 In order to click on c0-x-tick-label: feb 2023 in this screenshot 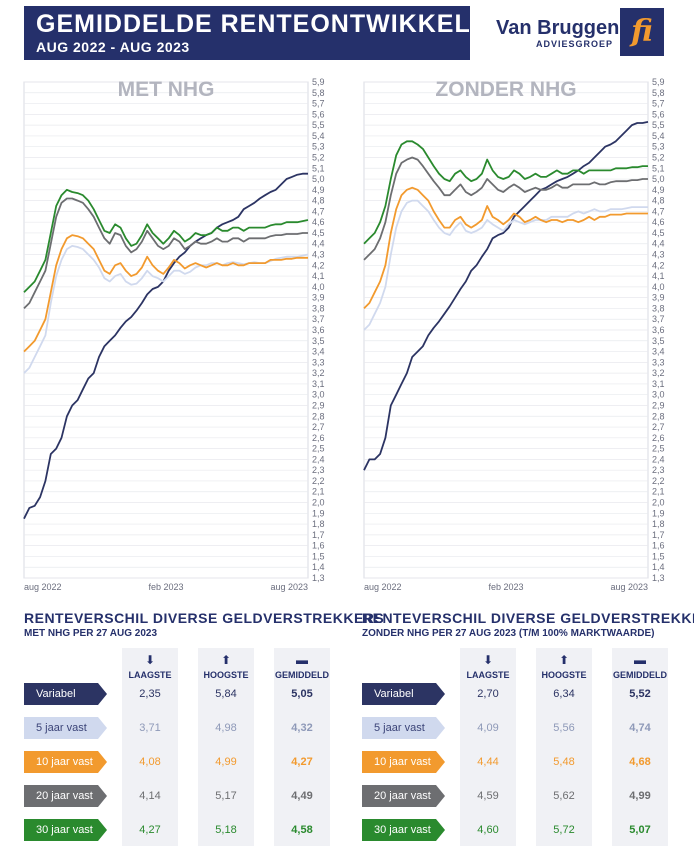, I will do `click(165, 587)`.